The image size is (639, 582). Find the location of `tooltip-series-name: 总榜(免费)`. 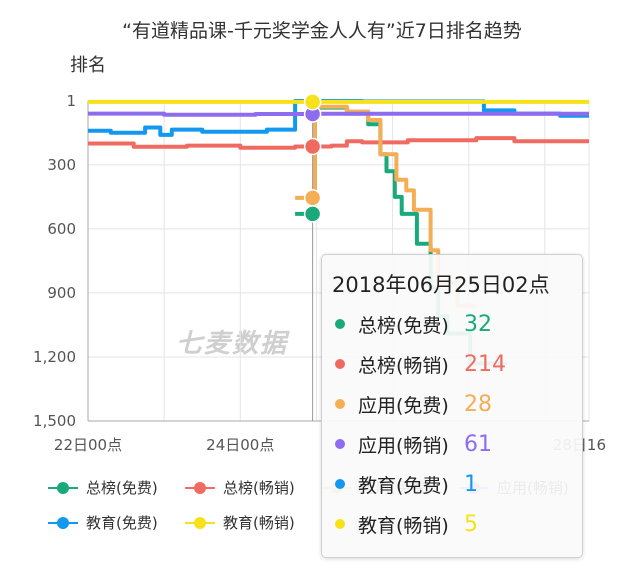

tooltip-series-name: 总榜(免费) is located at coordinates (403, 325).